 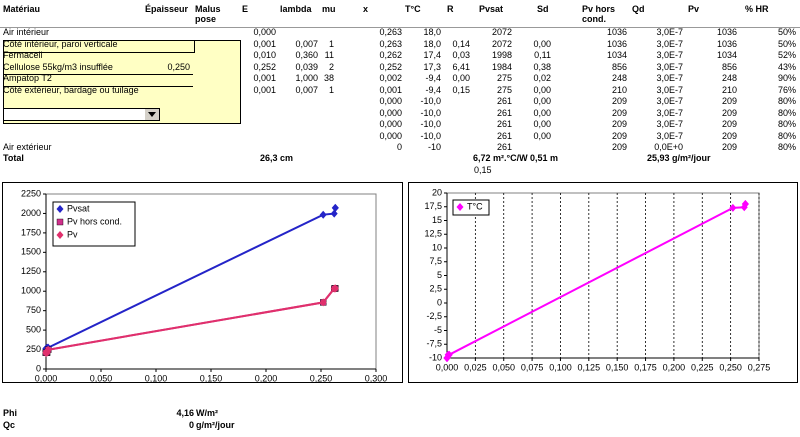 I want to click on y-tick-label: 1750, so click(x=31, y=232).